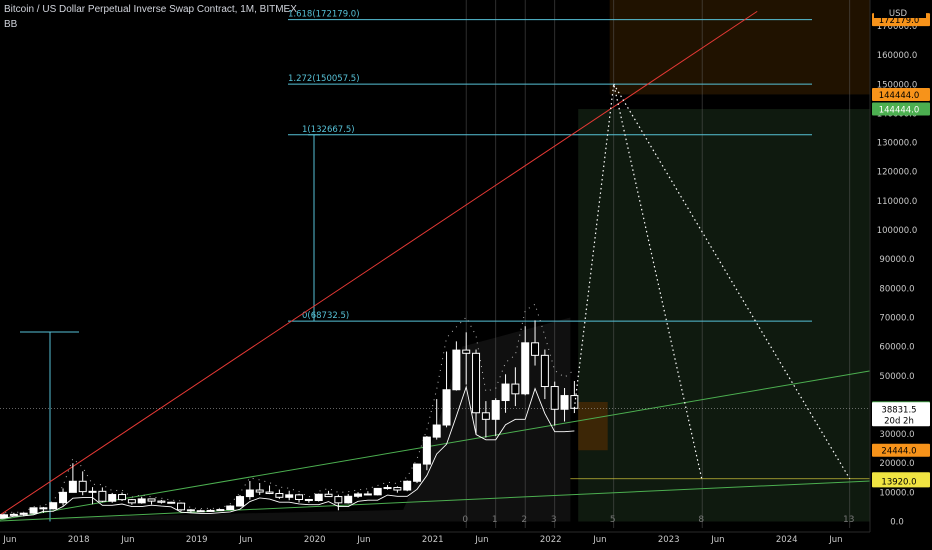 The width and height of the screenshot is (932, 550). I want to click on time-tick-label: 2024, so click(787, 540).